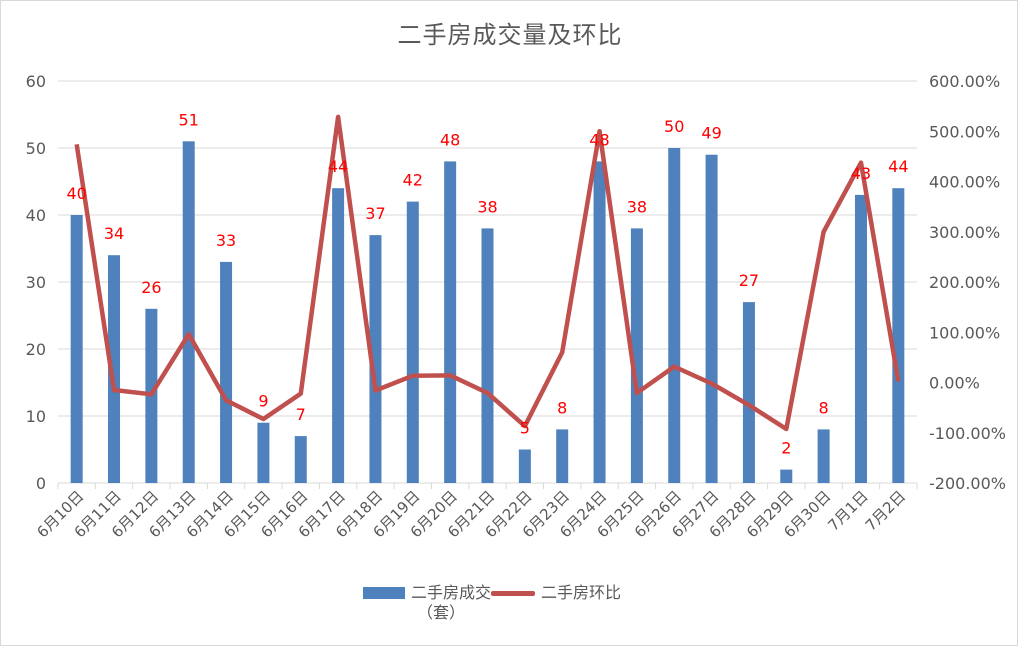 The image size is (1018, 647). What do you see at coordinates (41, 483) in the screenshot?
I see `left-axis-tick: 0` at bounding box center [41, 483].